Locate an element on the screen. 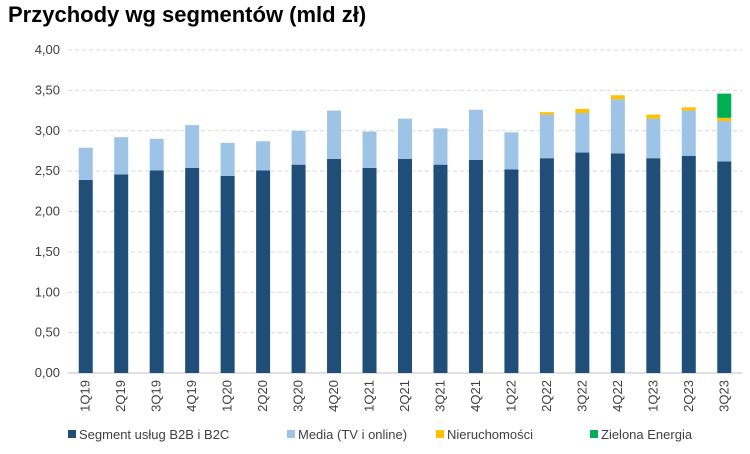 The width and height of the screenshot is (750, 454). legend-label: Segment usług B2B i B2C is located at coordinates (154, 434).